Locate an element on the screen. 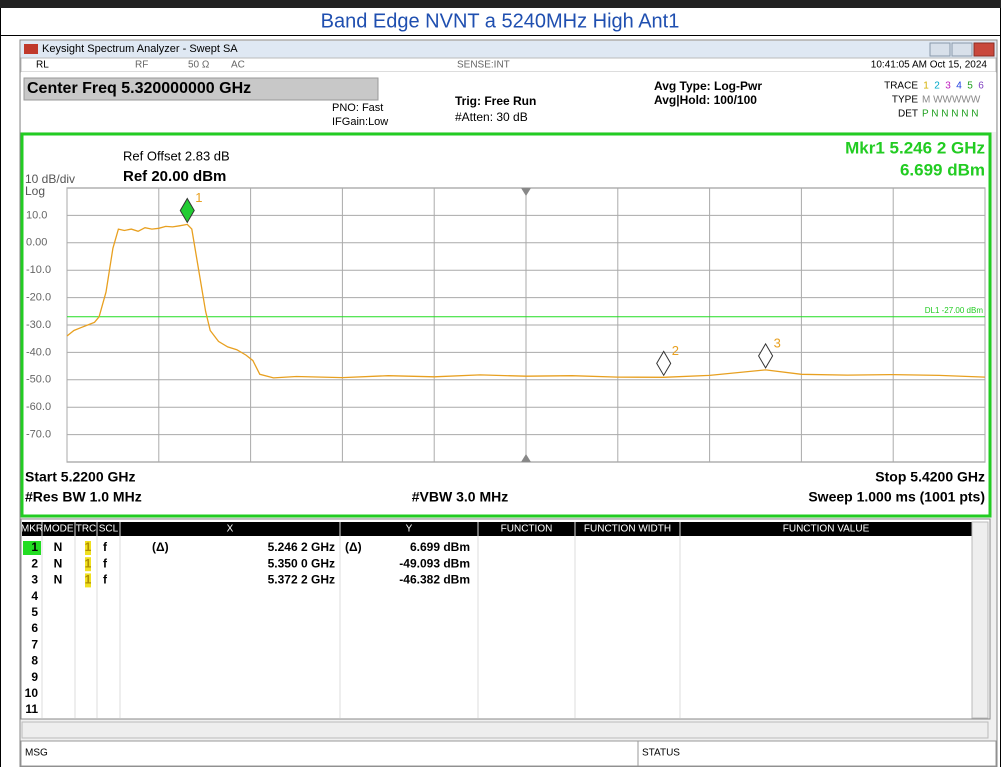 The width and height of the screenshot is (1001, 767). rf: RF is located at coordinates (141, 65).